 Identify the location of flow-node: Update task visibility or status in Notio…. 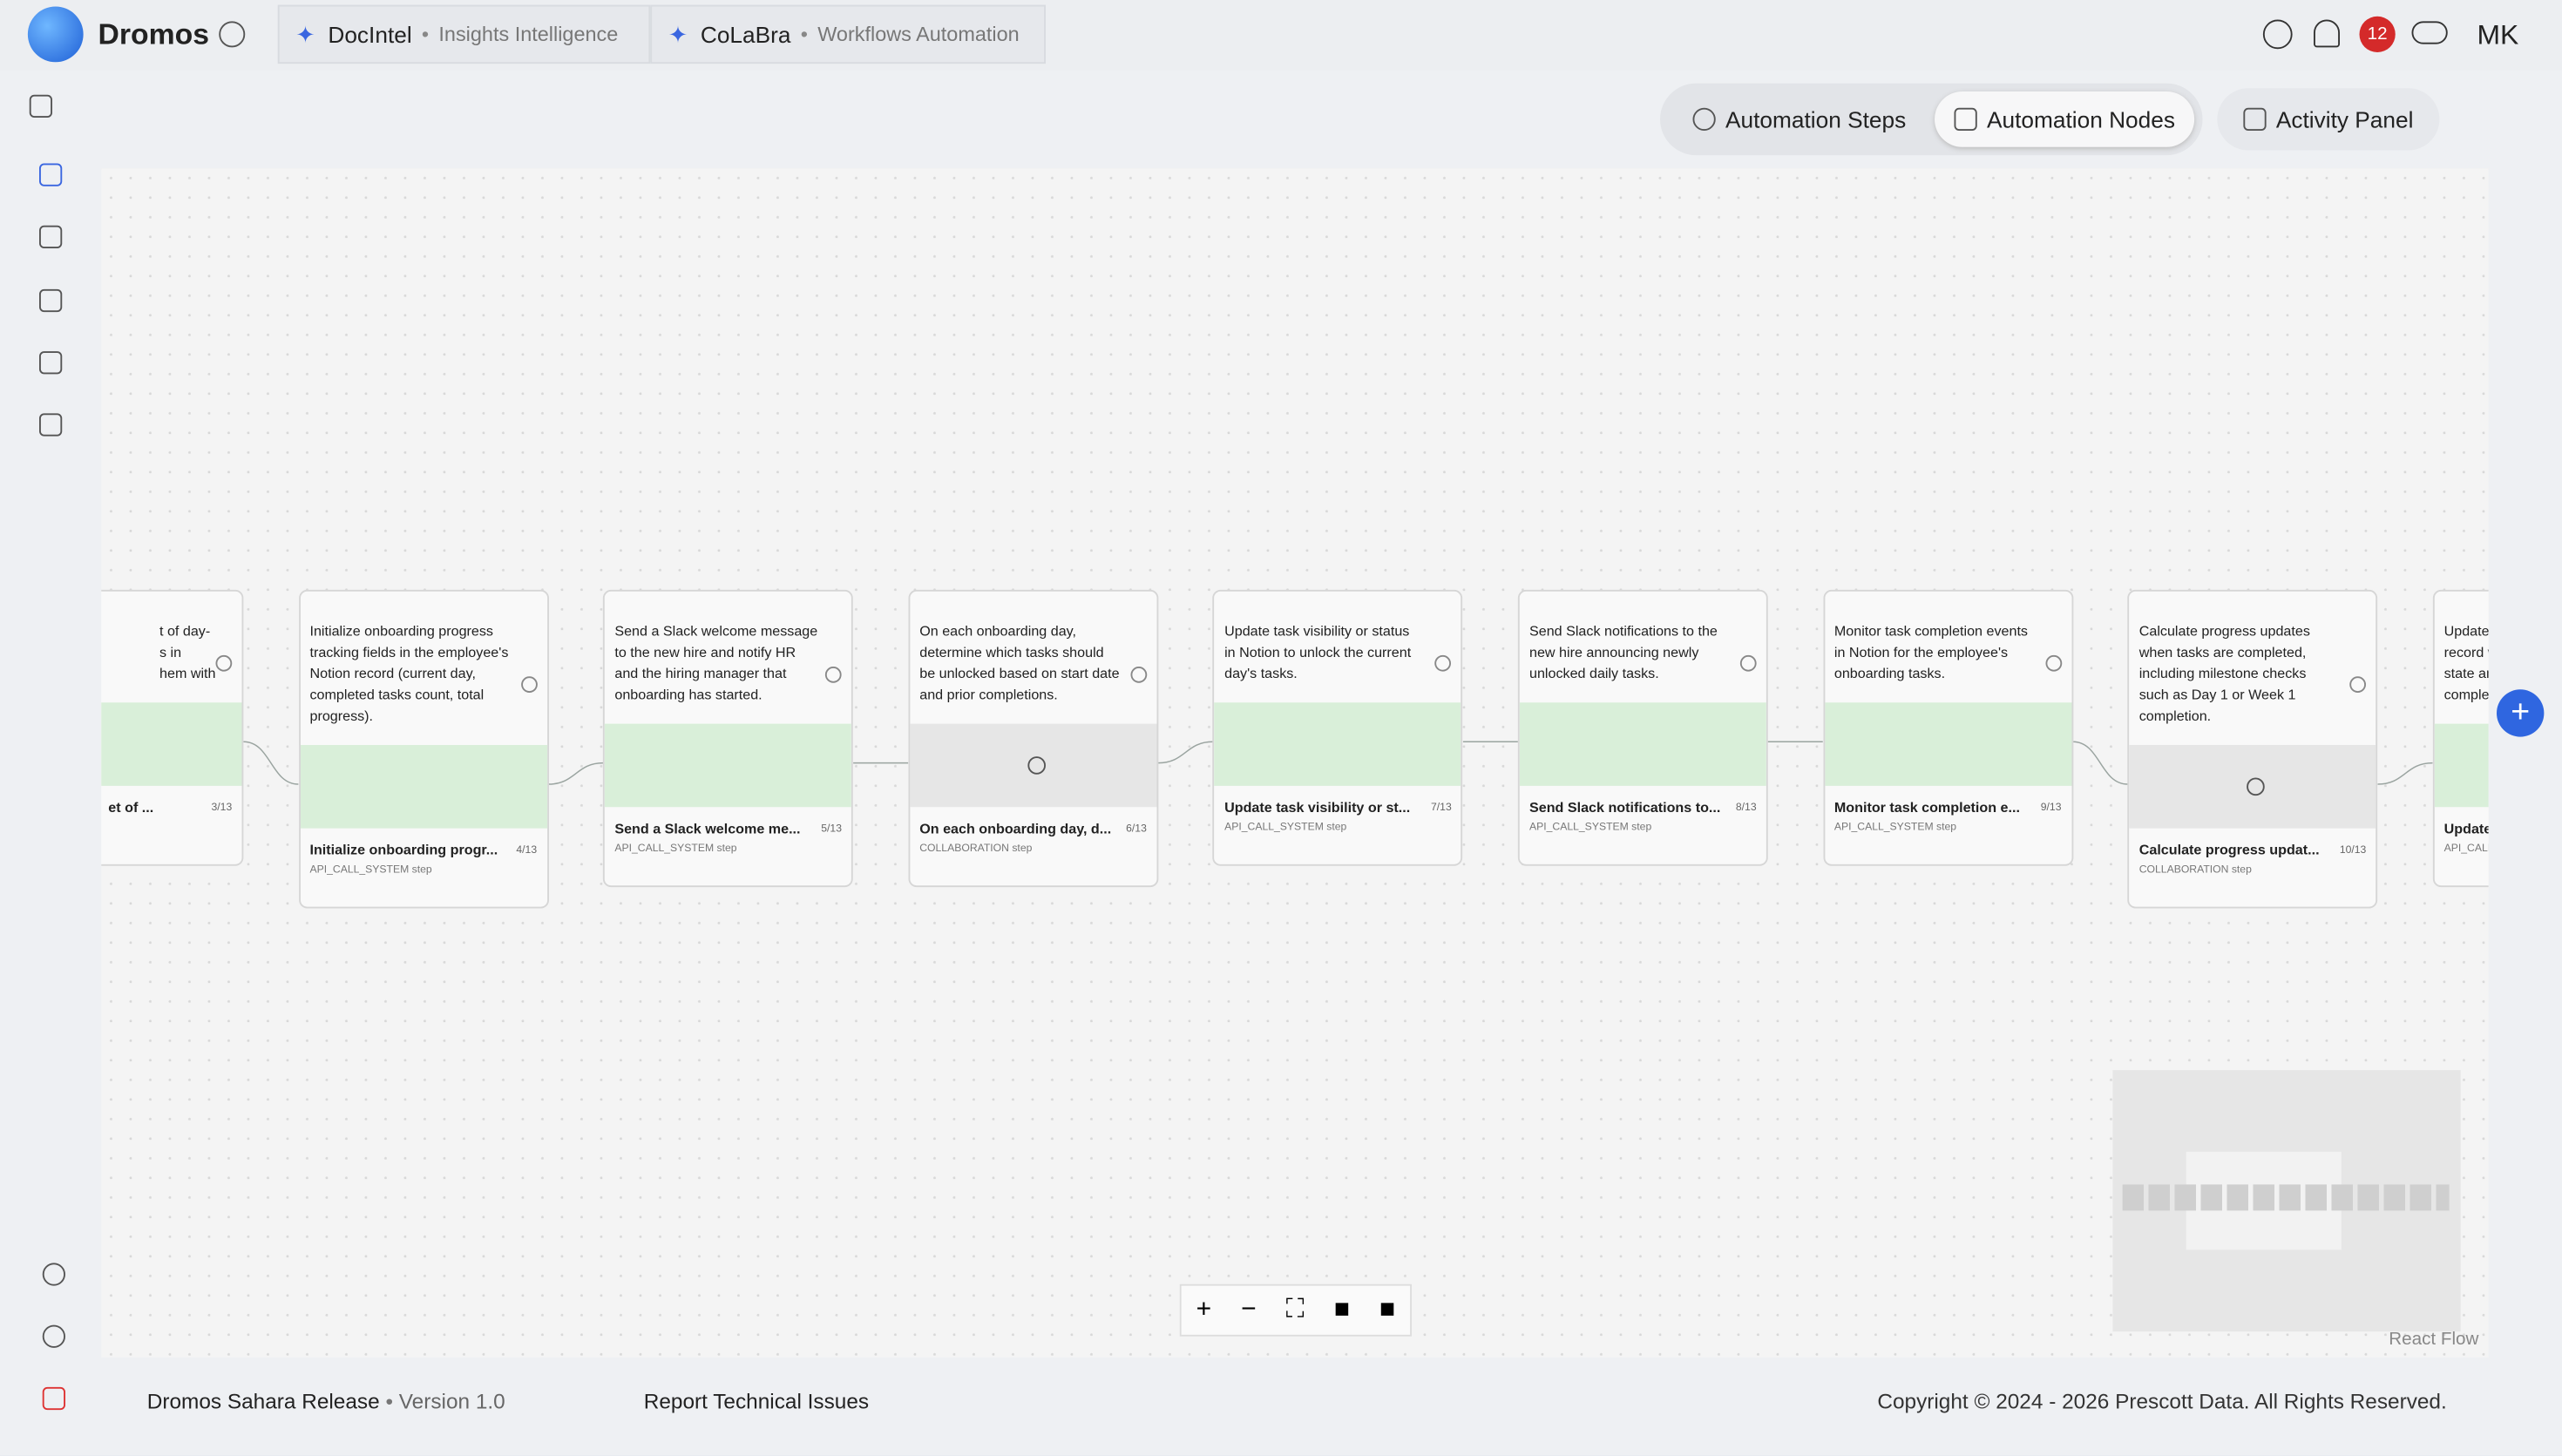
(1337, 727).